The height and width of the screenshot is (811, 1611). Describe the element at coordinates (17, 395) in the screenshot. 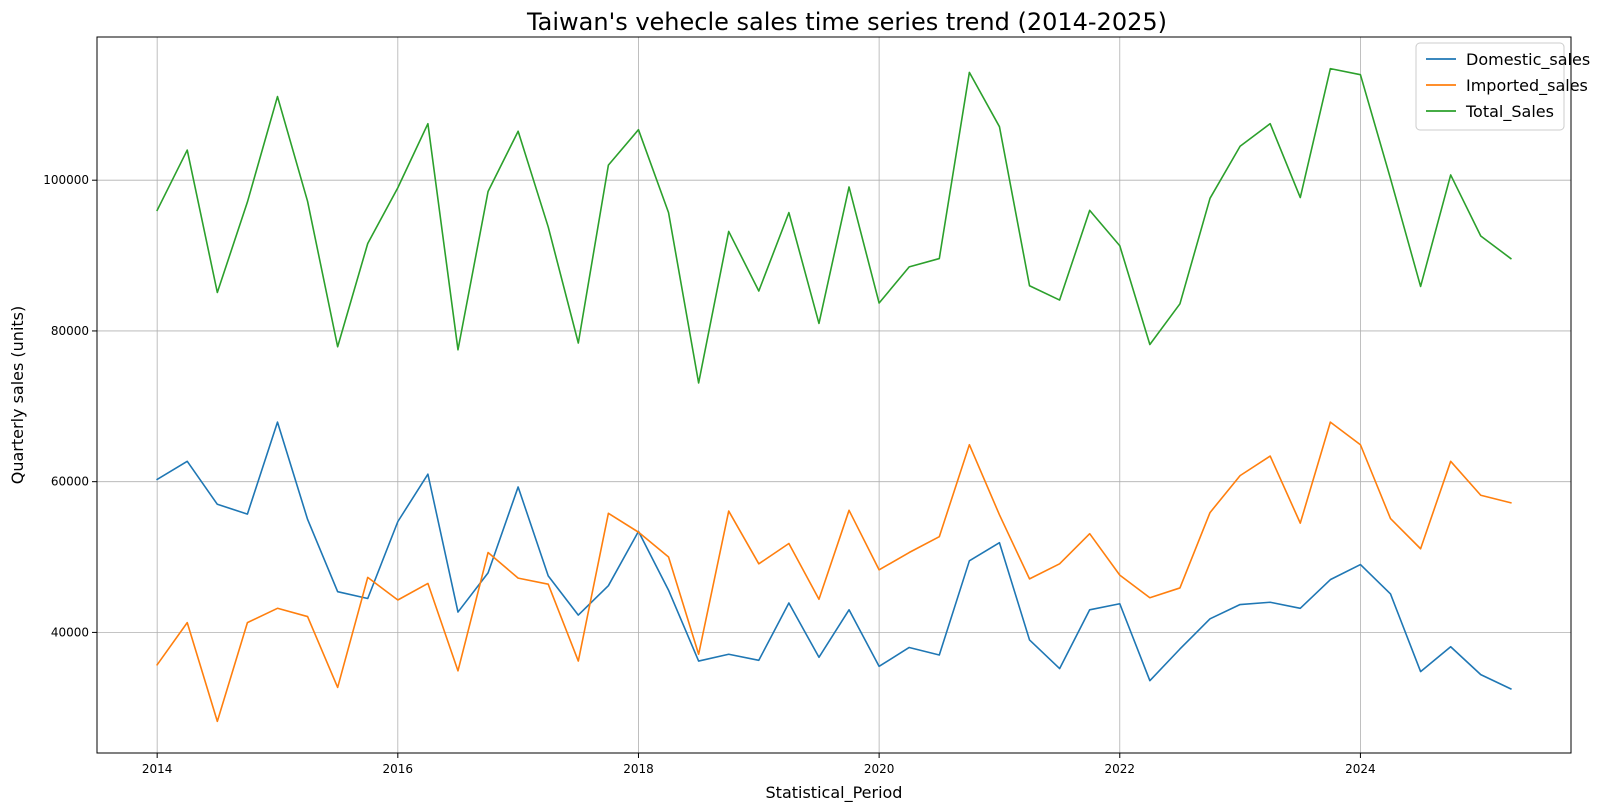

I see `y-axis-title: Quarterly sales (units)` at that location.